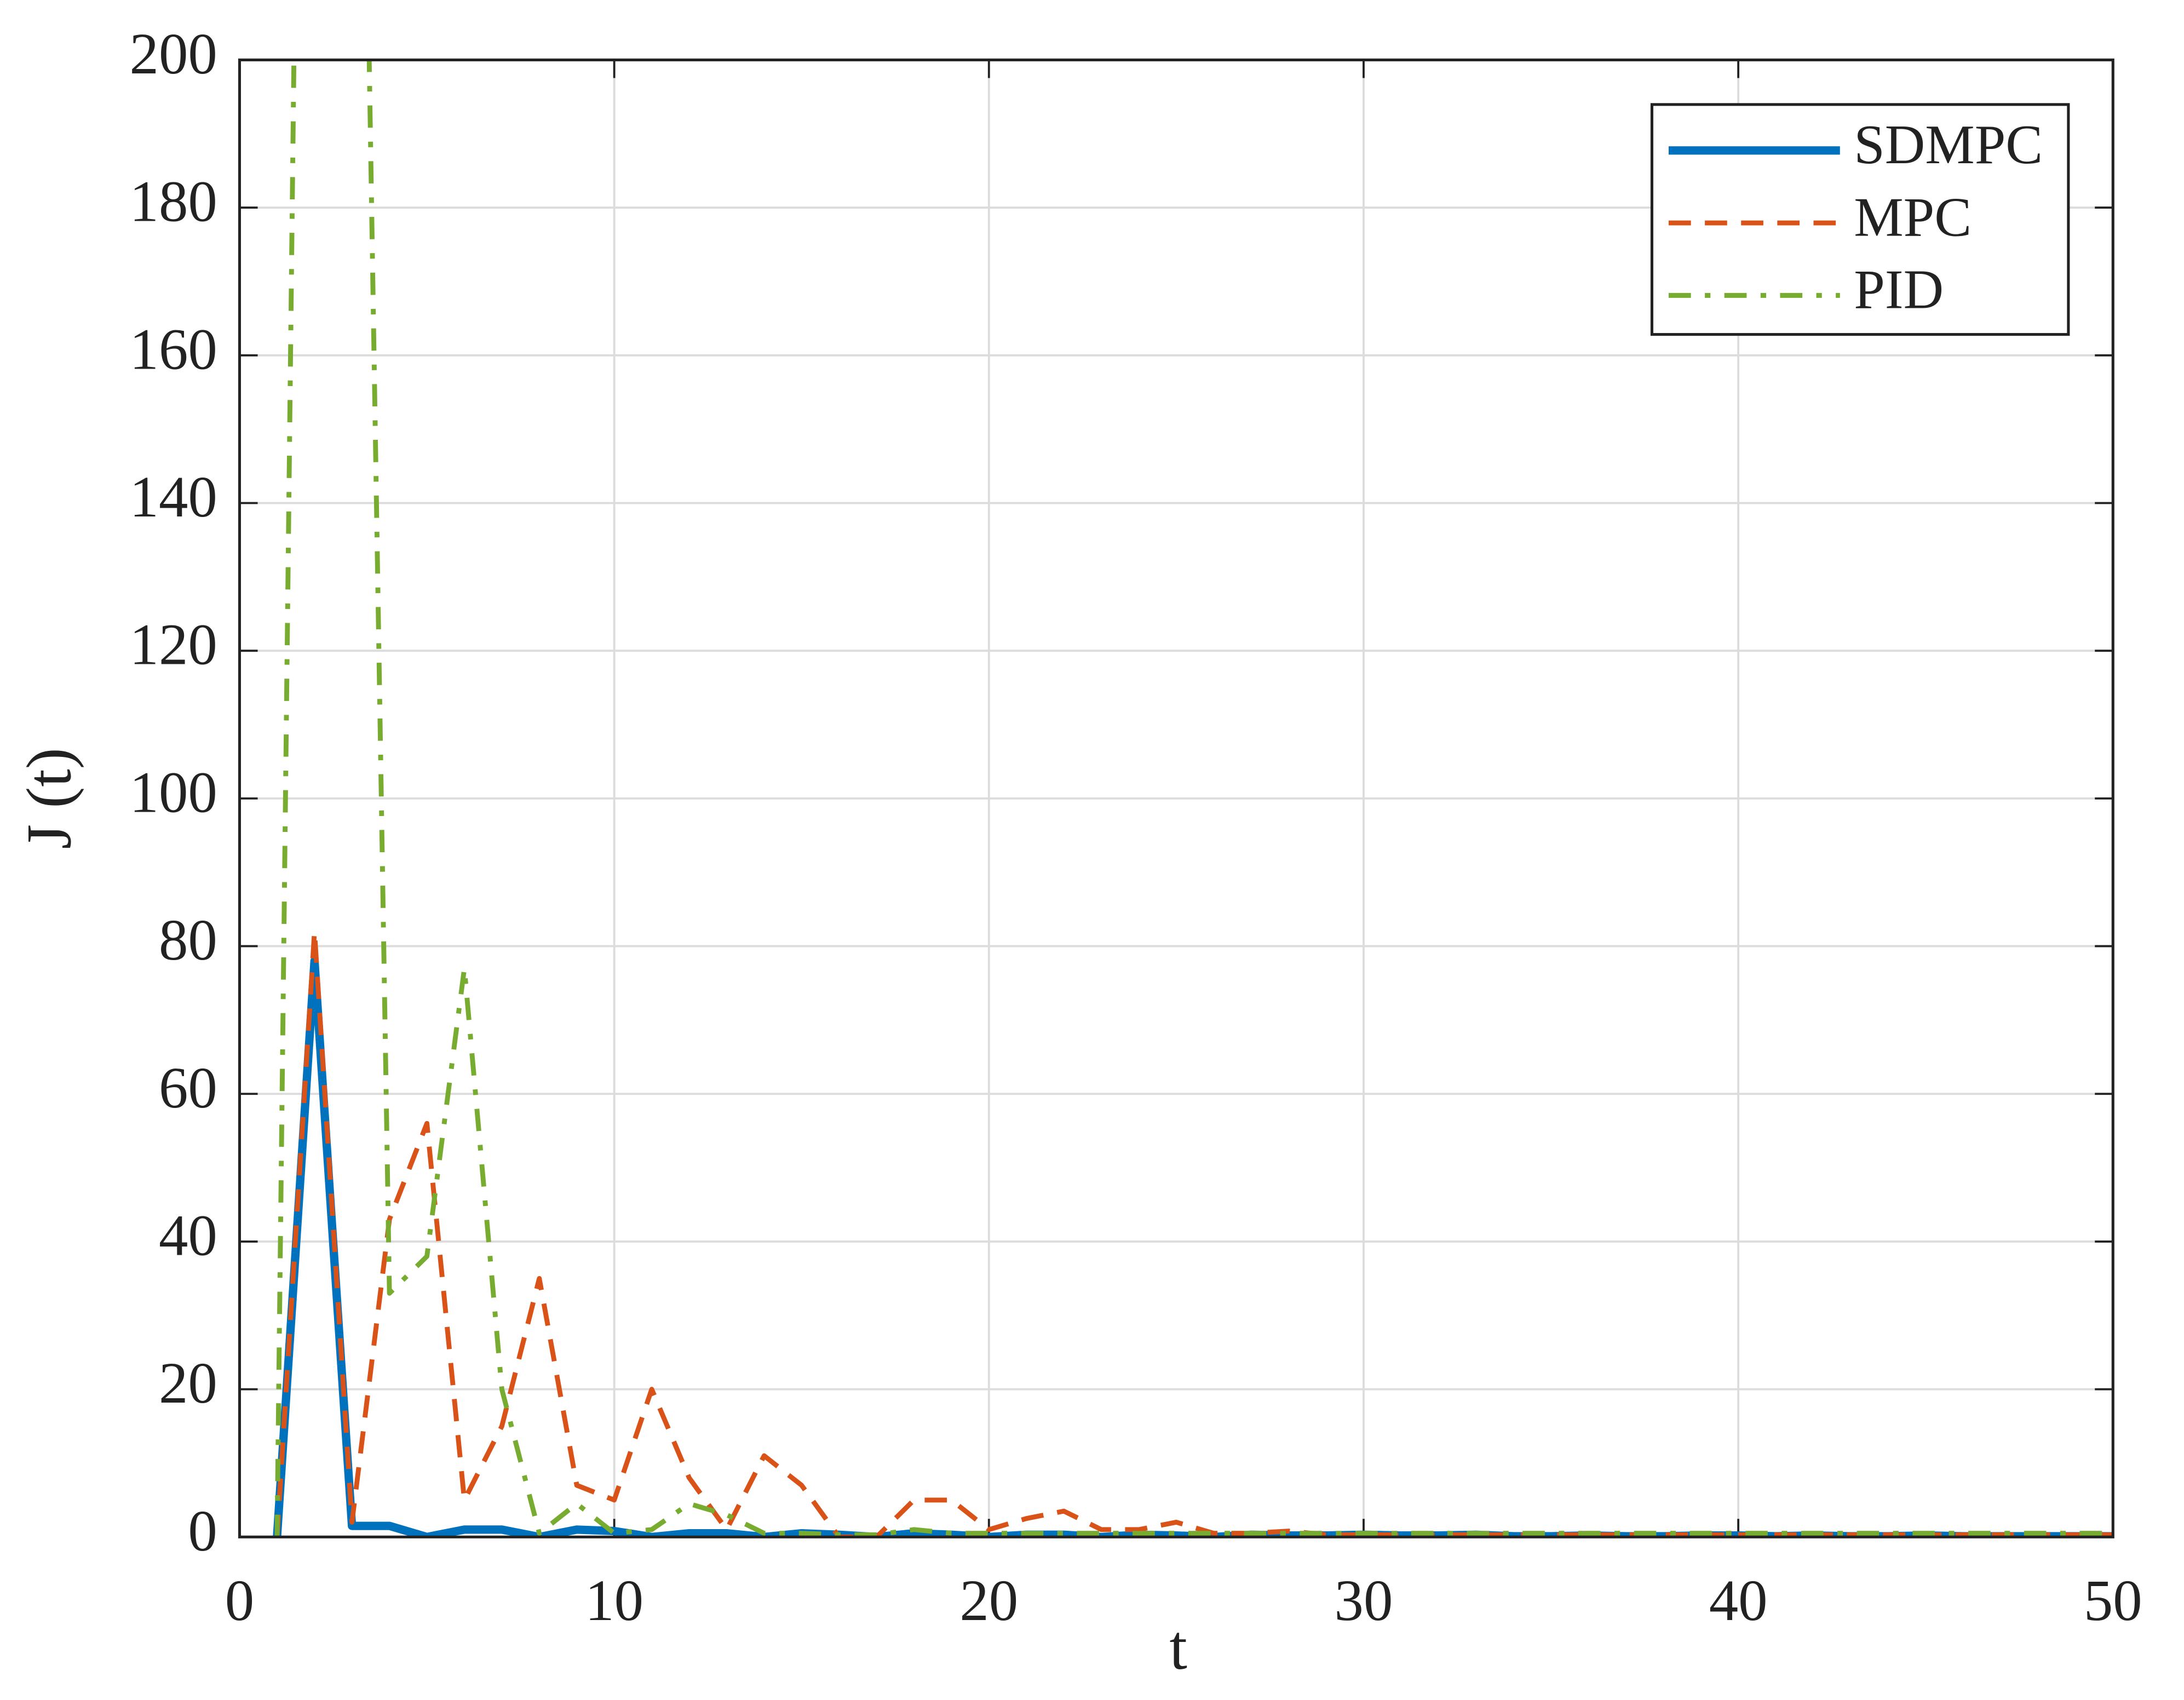 Image resolution: width=2184 pixels, height=1700 pixels. Describe the element at coordinates (1178, 1647) in the screenshot. I see `x-axis-label: t` at that location.